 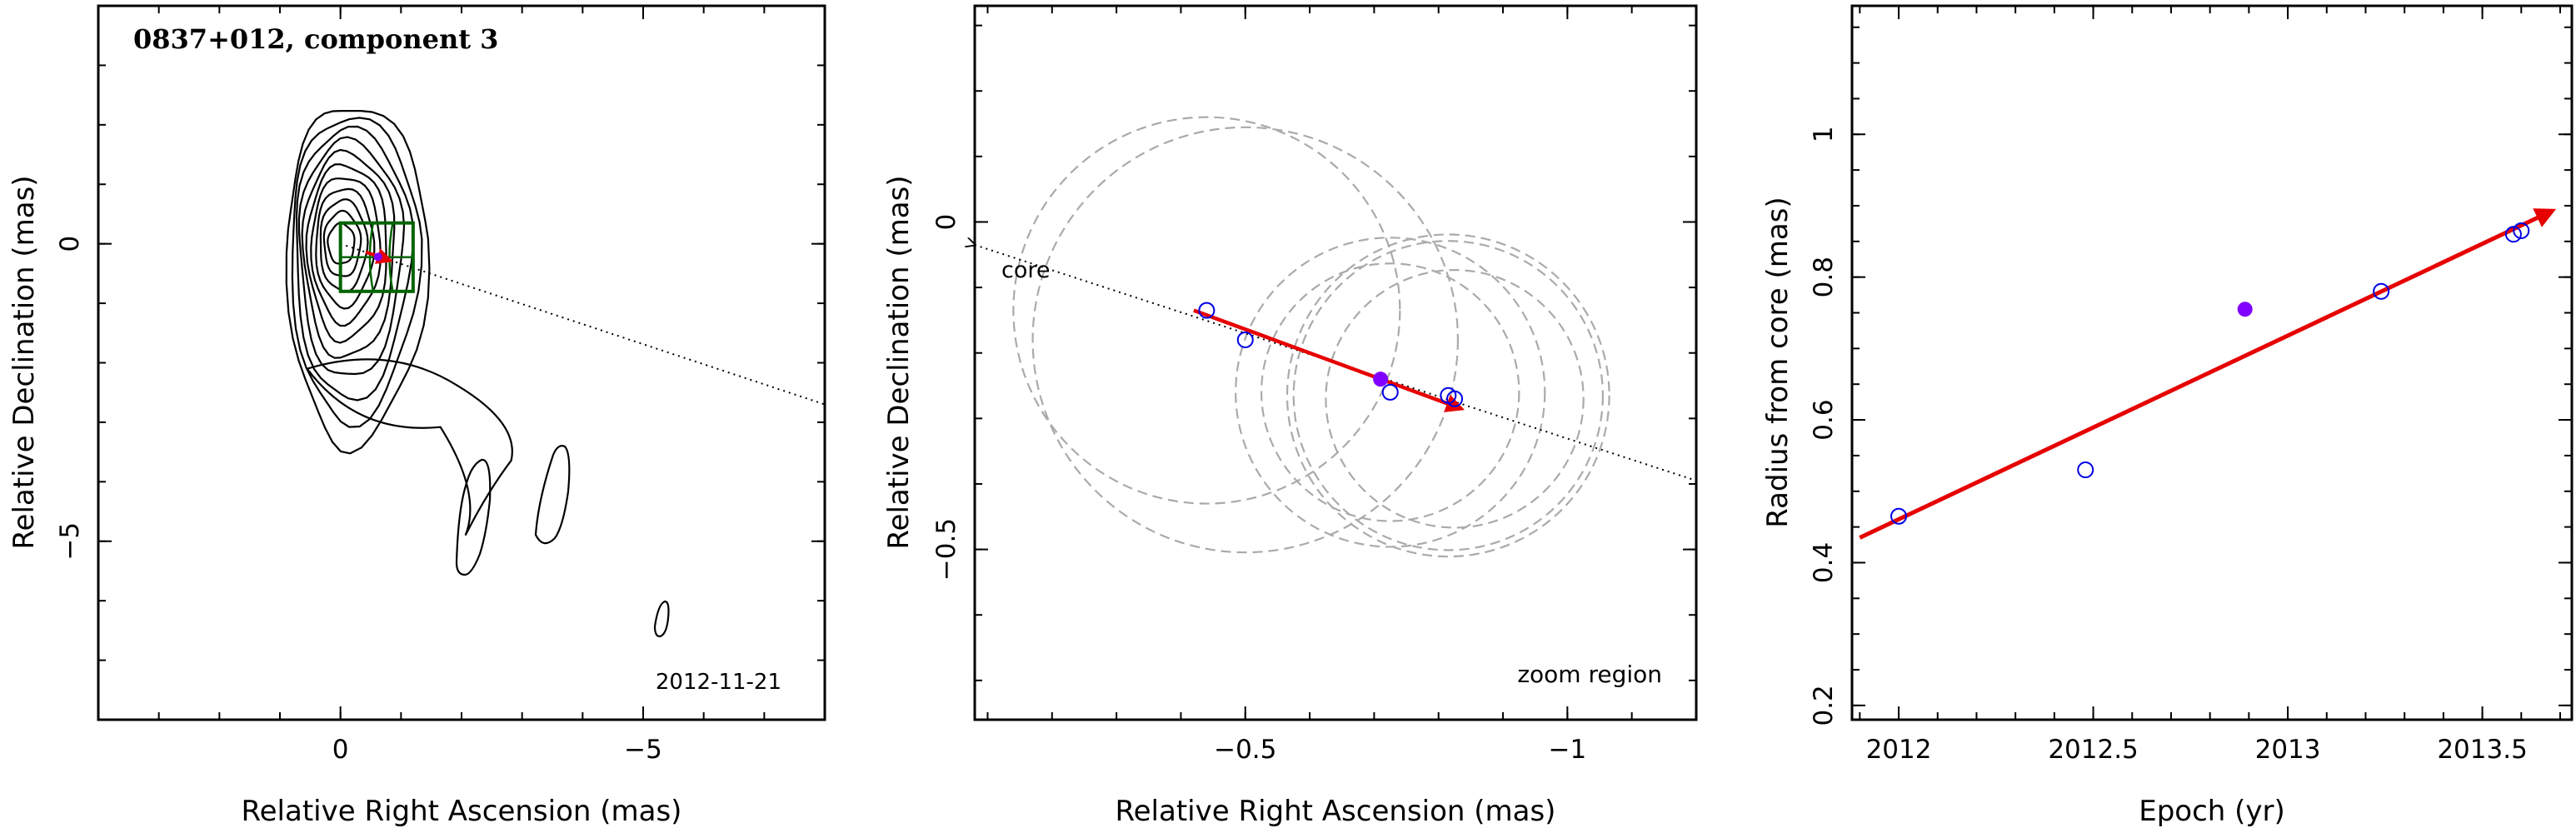 I want to click on p1-title: 0837+012, component 3, so click(x=315, y=39).